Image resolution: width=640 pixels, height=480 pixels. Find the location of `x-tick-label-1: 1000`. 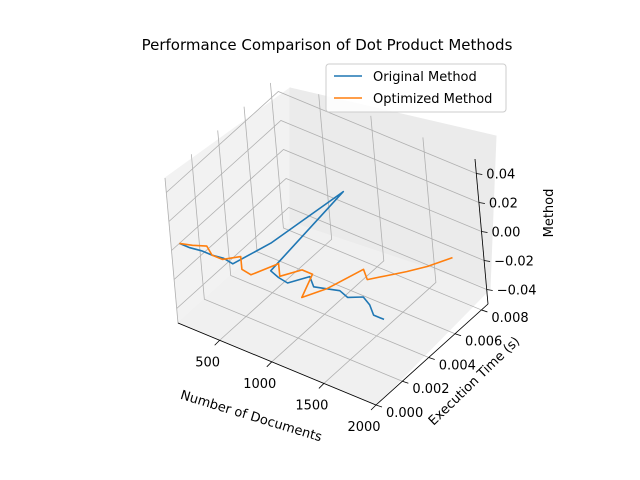

x-tick-label-1: 1000 is located at coordinates (259, 384).